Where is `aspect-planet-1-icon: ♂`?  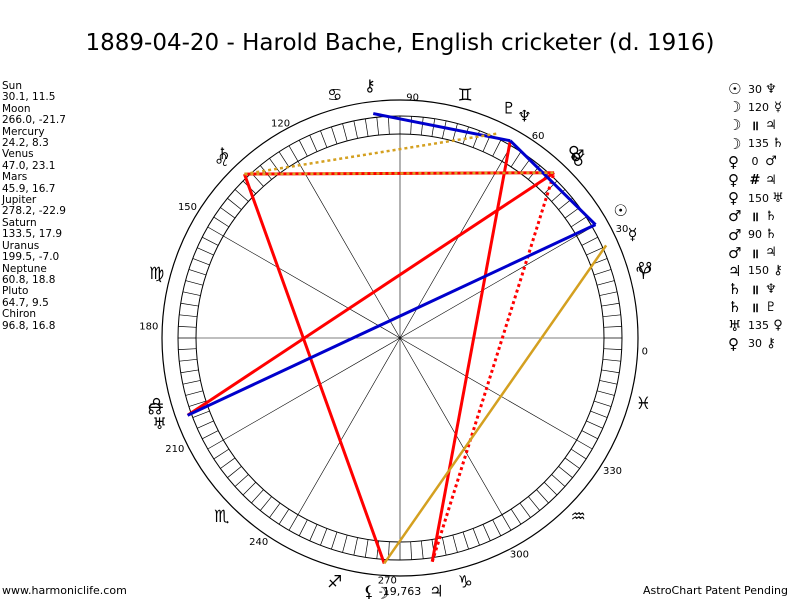
aspect-planet-1-icon: ♂ is located at coordinates (735, 234).